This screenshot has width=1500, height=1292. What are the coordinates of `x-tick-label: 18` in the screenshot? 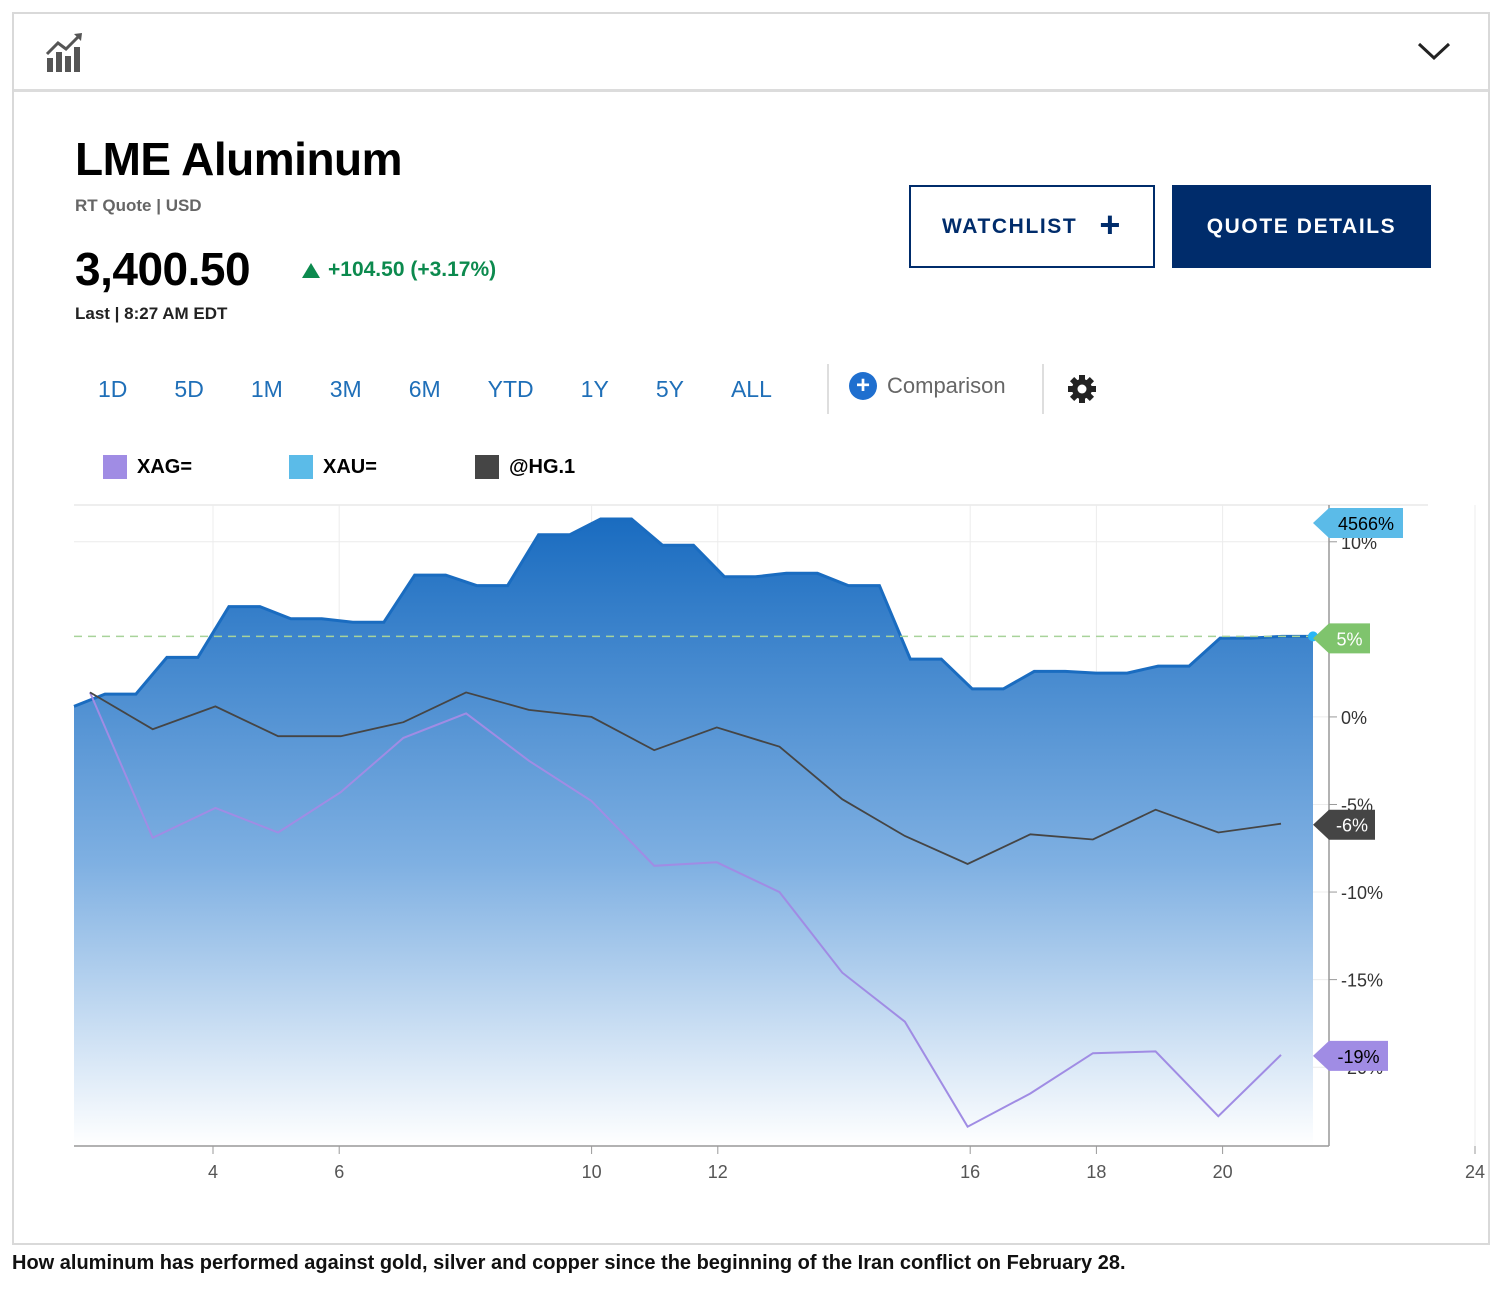 It's located at (1096, 1172).